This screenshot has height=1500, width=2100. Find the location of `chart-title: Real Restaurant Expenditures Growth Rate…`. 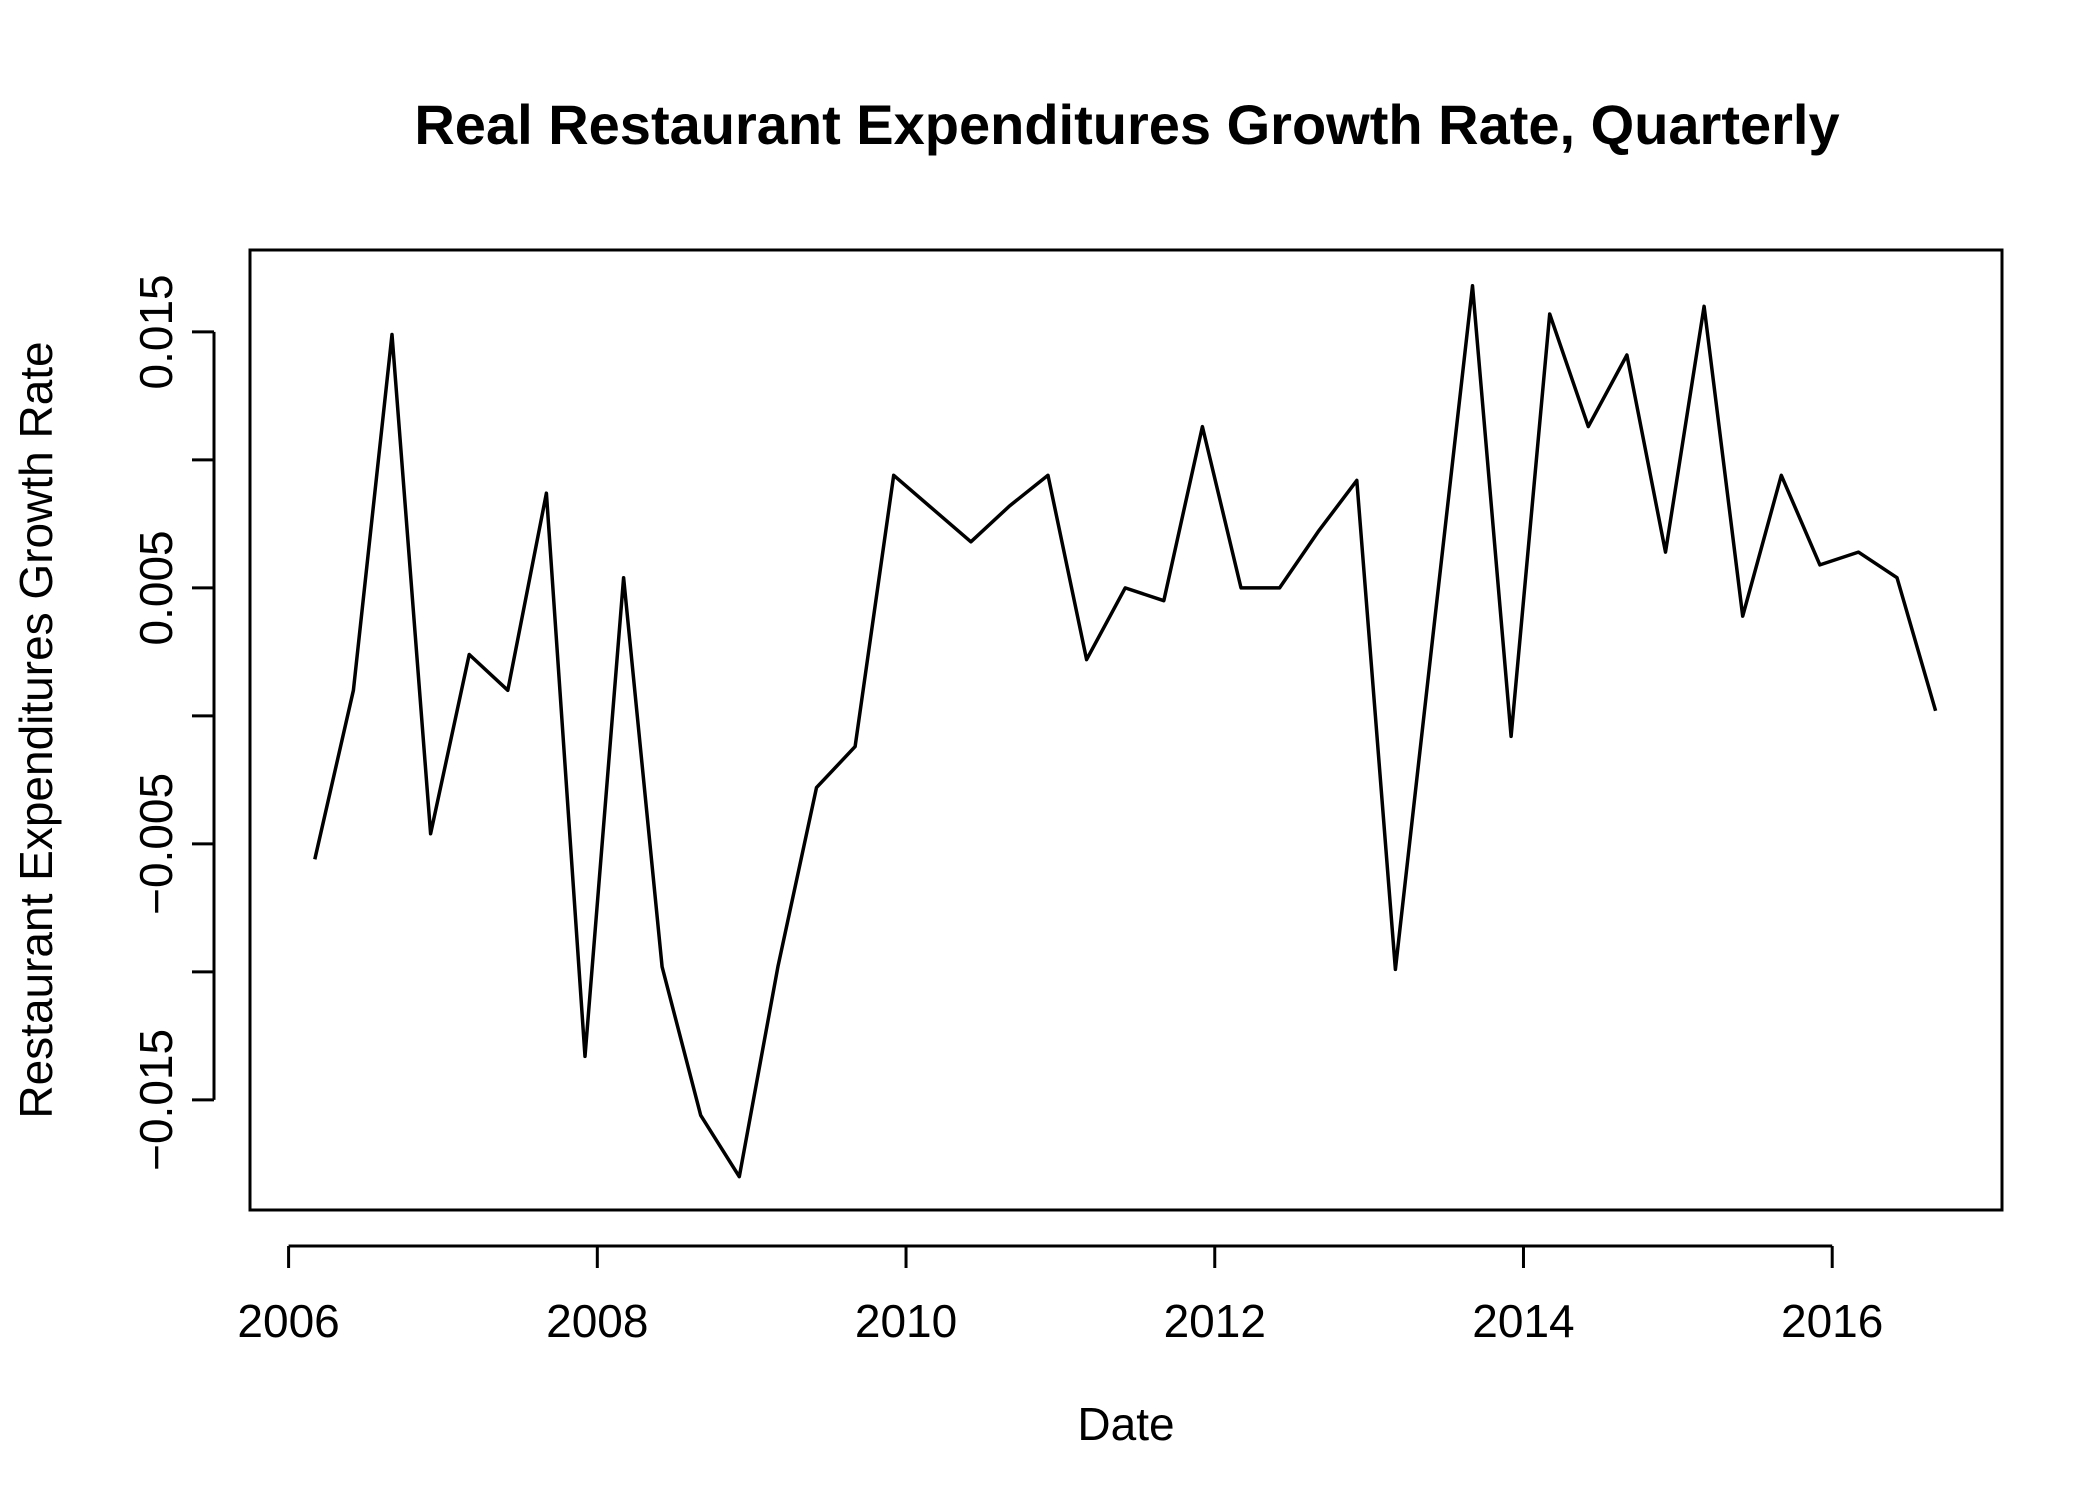

chart-title: Real Restaurant Expenditures Growth Rate… is located at coordinates (1126, 124).